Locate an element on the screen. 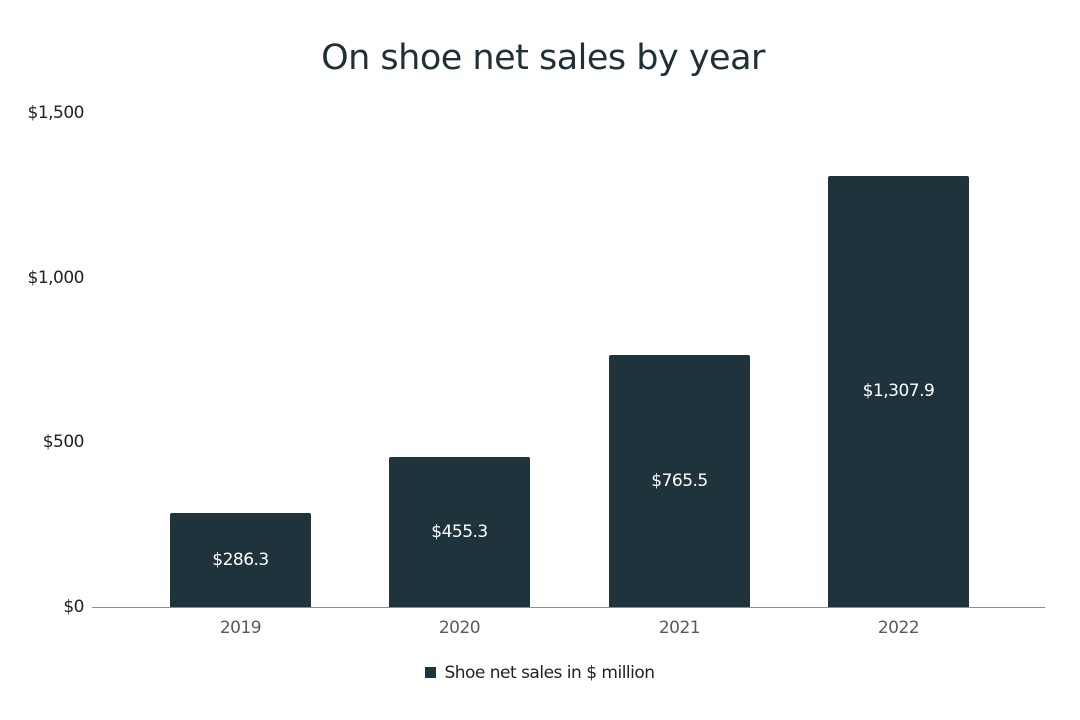 The image size is (1080, 720). x-tick-label: 2022 is located at coordinates (898, 628).